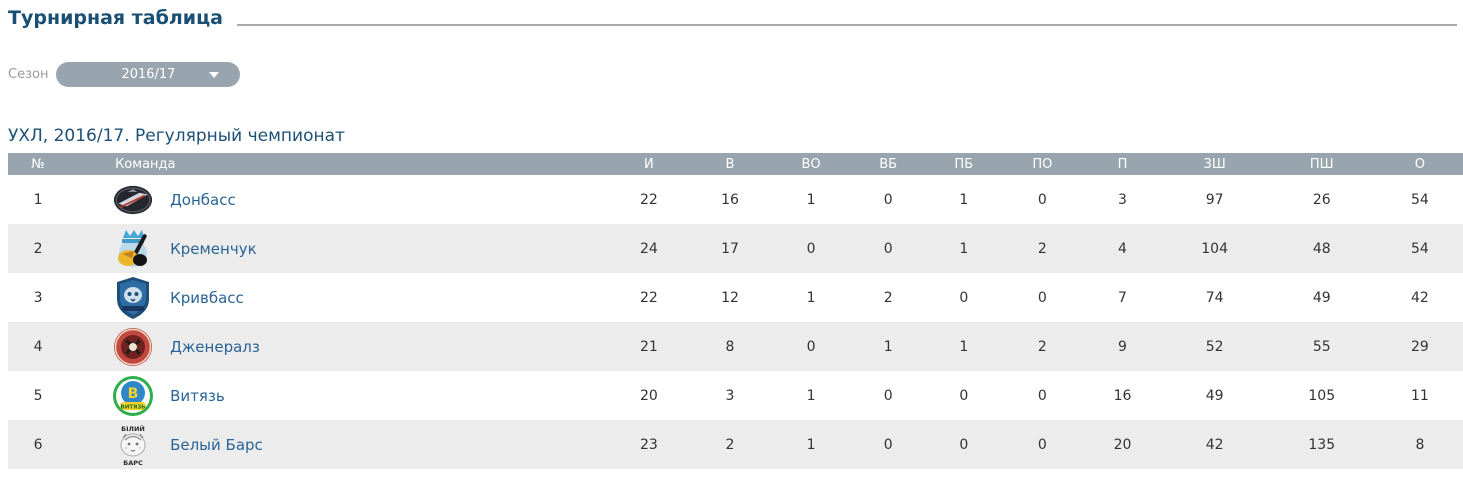 The width and height of the screenshot is (1463, 494). Describe the element at coordinates (338, 297) in the screenshot. I see `team-cell: Кривбасс` at that location.